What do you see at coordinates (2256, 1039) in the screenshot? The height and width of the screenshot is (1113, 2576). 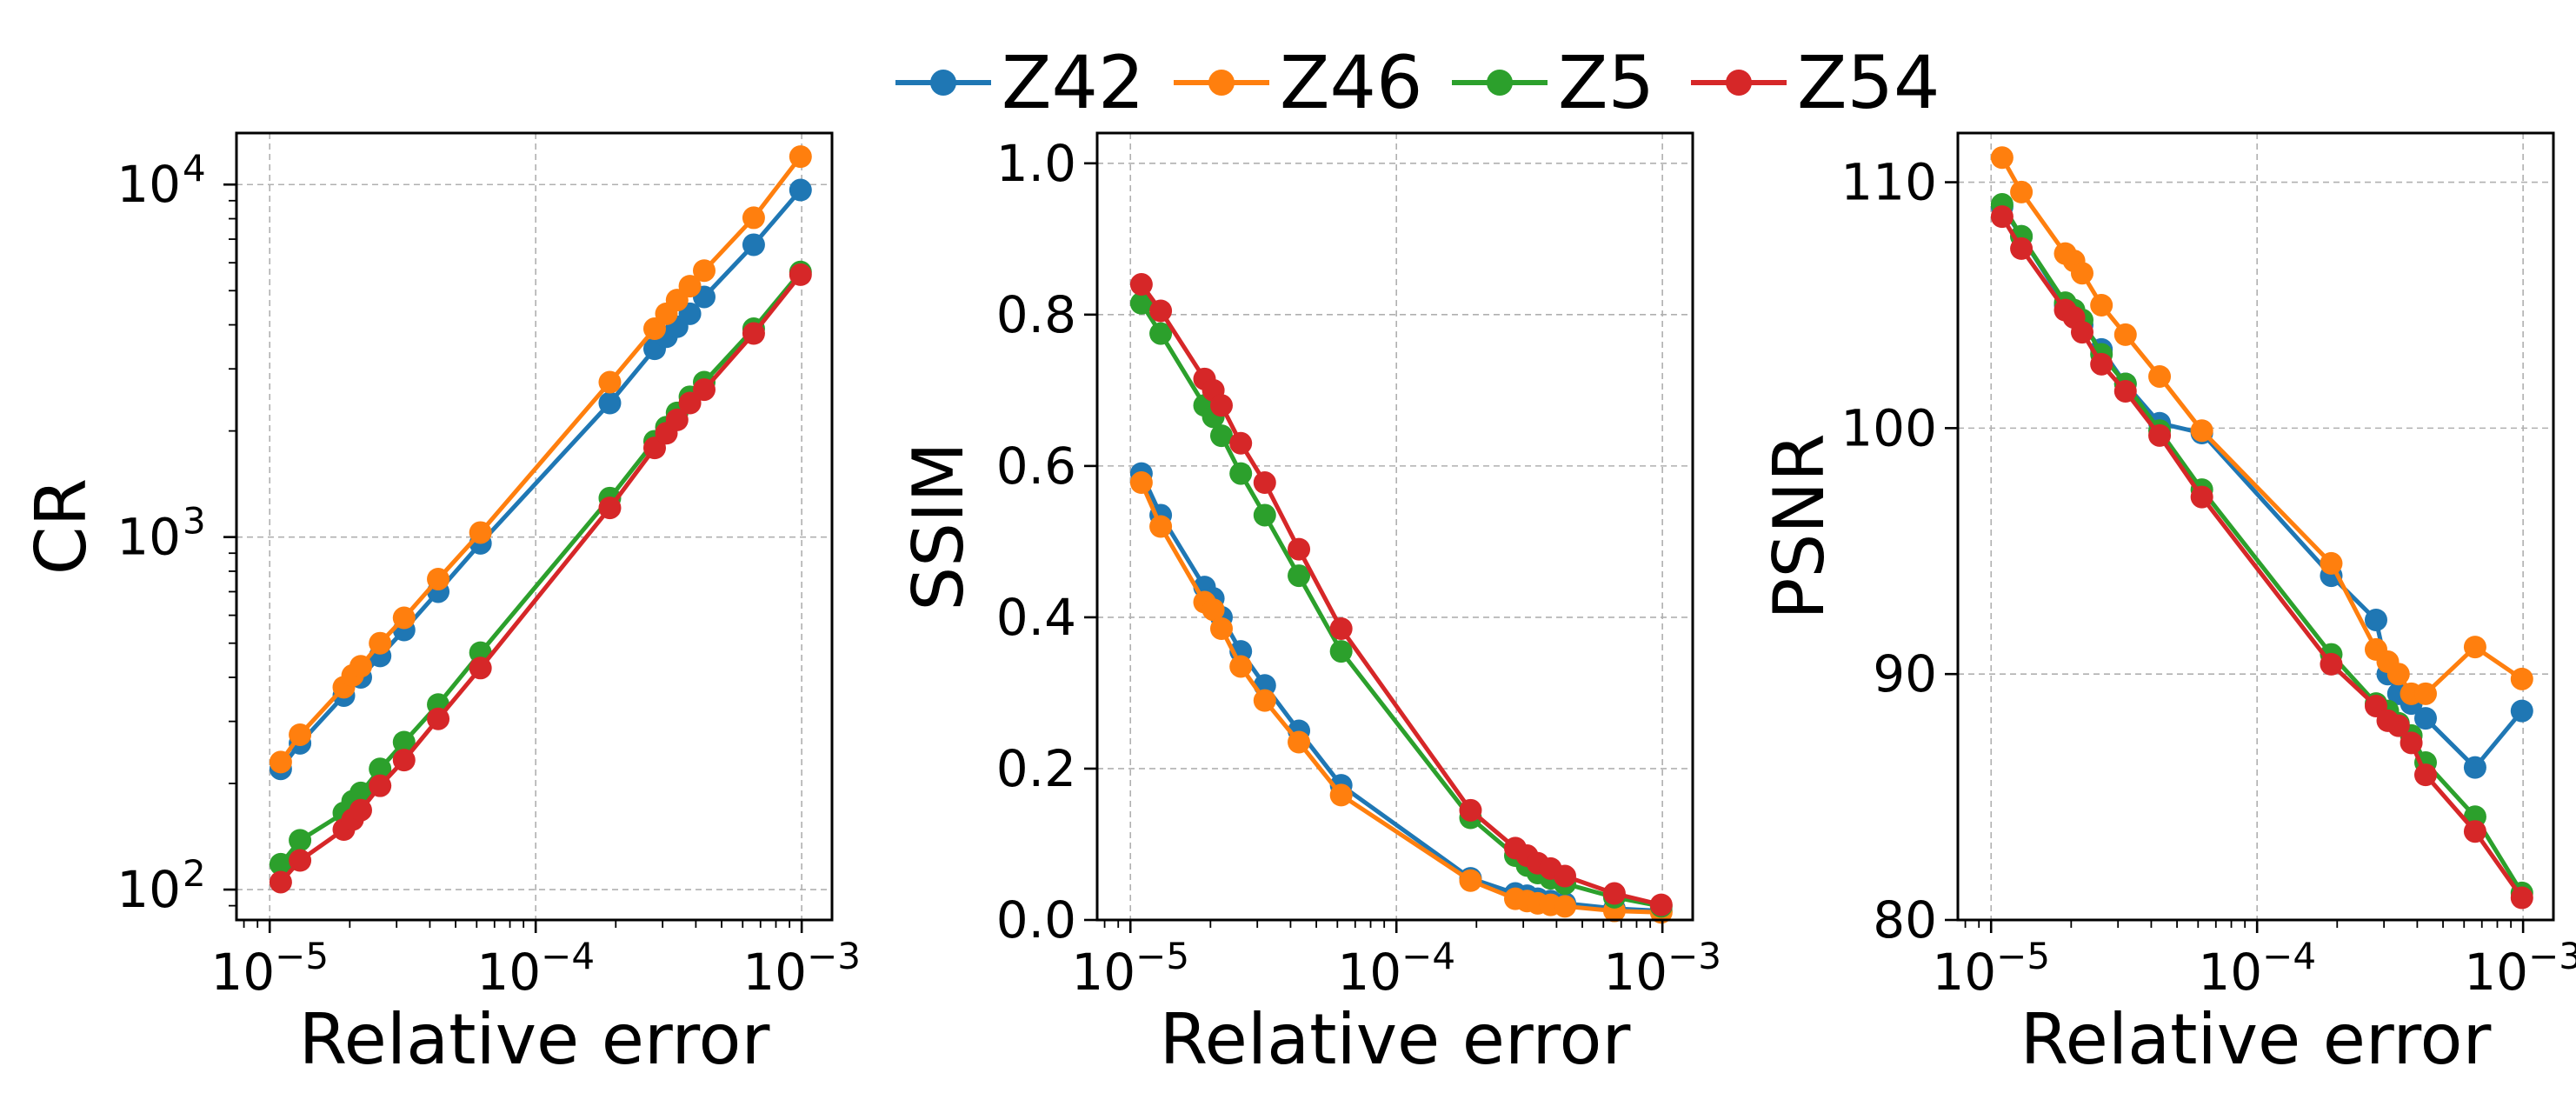 I see `x-axis-label: Relative error` at bounding box center [2256, 1039].